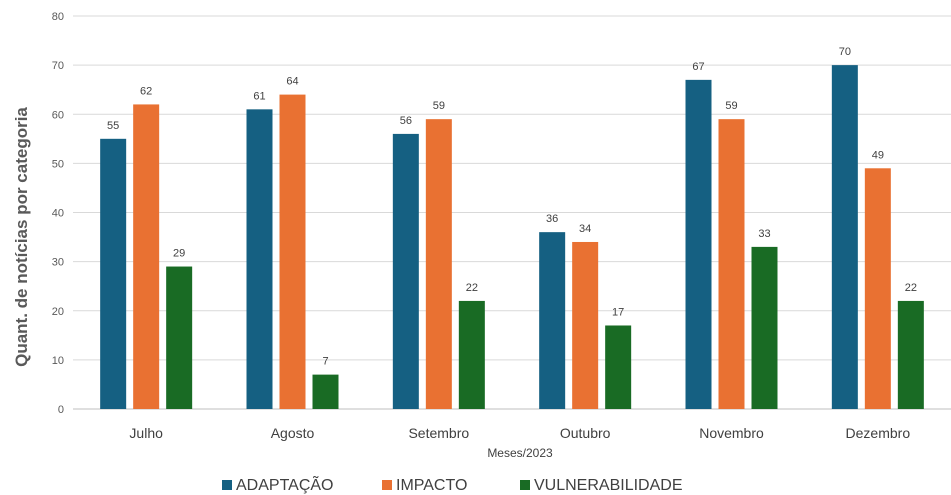  Describe the element at coordinates (58, 164) in the screenshot. I see `y-tick-label: 50` at that location.